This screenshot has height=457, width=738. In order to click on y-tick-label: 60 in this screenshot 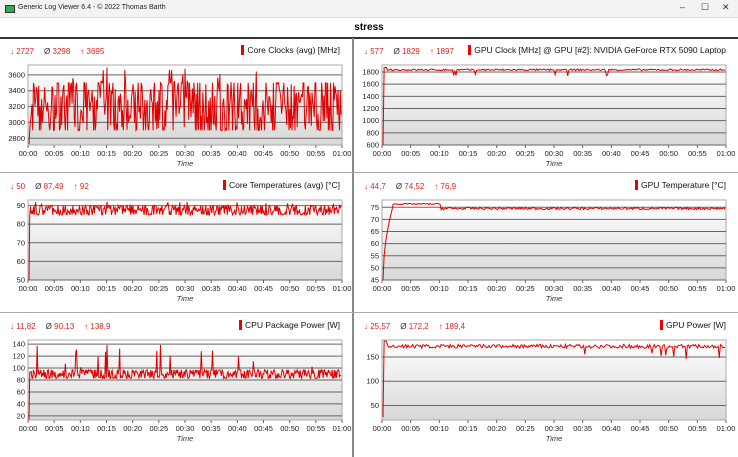, I will do `click(21, 261)`.